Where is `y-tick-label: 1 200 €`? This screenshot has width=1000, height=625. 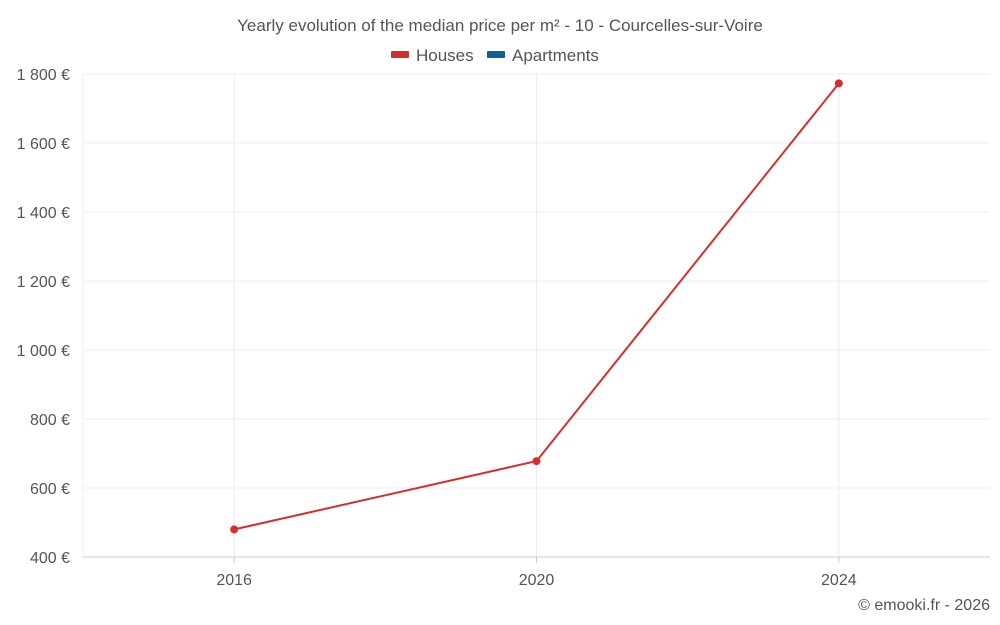 y-tick-label: 1 200 € is located at coordinates (43, 282).